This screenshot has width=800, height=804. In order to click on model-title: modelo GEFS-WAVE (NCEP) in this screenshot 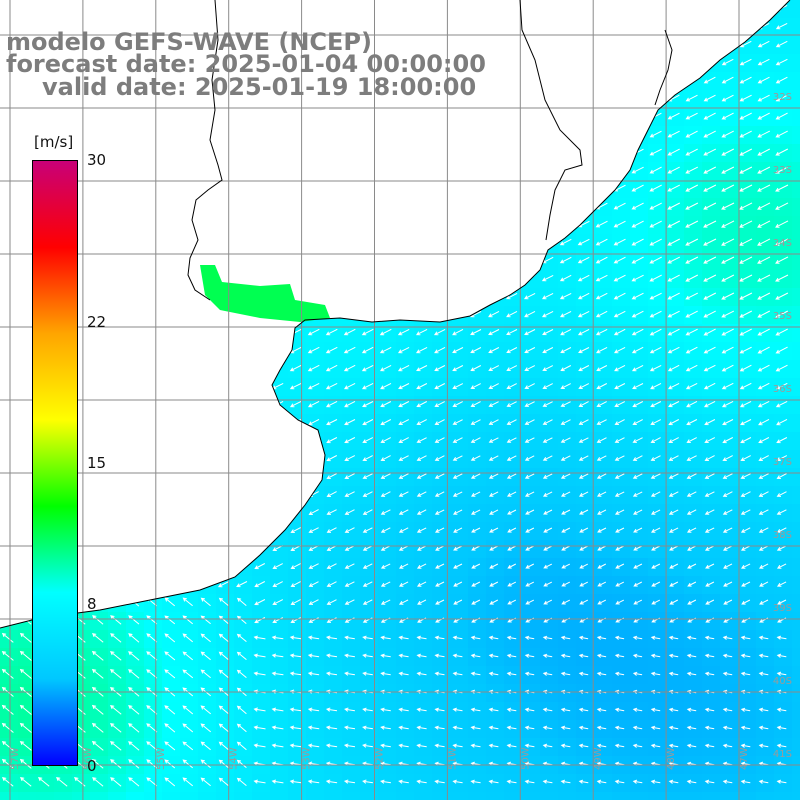, I will do `click(189, 42)`.